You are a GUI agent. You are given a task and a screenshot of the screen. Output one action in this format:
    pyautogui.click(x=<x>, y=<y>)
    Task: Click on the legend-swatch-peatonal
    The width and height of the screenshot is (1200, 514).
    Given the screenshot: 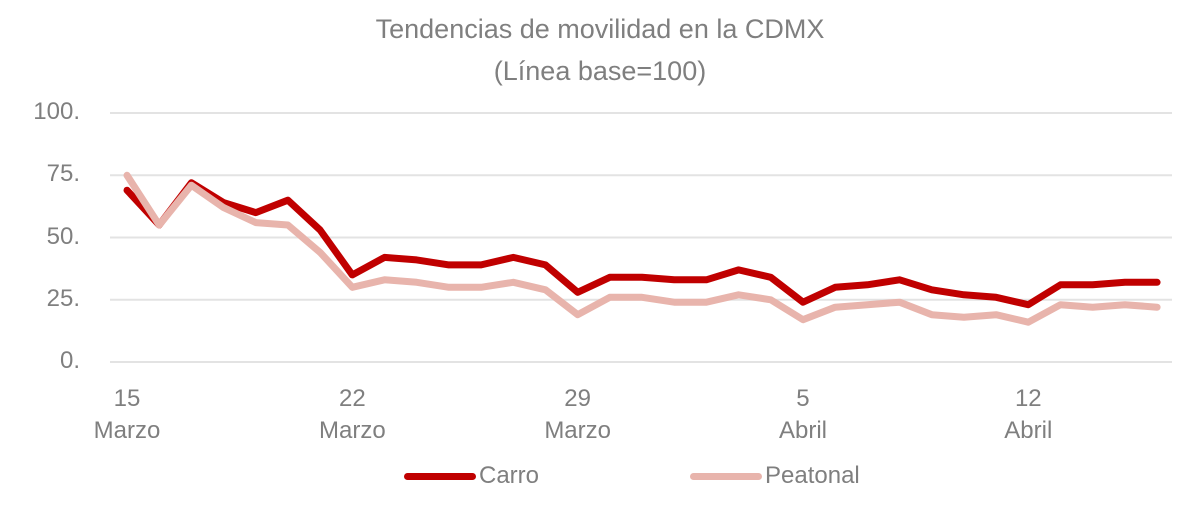 What is the action you would take?
    pyautogui.click(x=726, y=476)
    